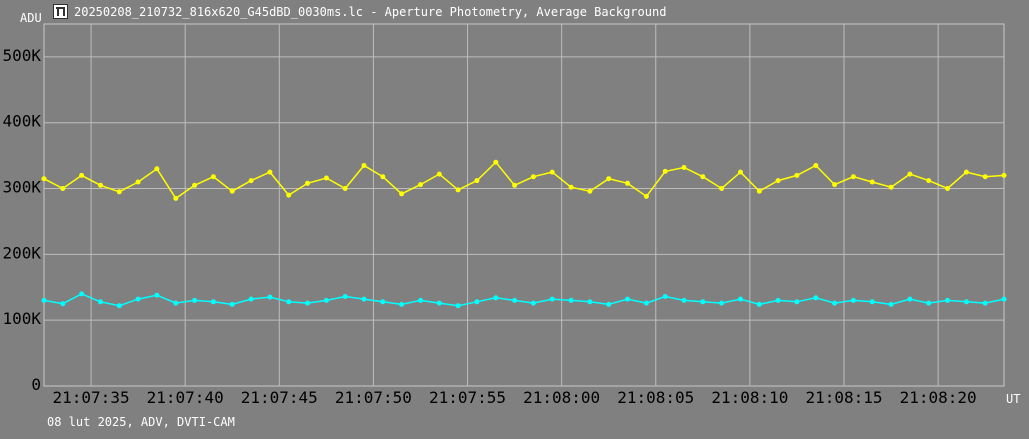 This screenshot has width=1029, height=439. Describe the element at coordinates (185, 397) in the screenshot. I see `x-tick-label: 21:07:40` at that location.